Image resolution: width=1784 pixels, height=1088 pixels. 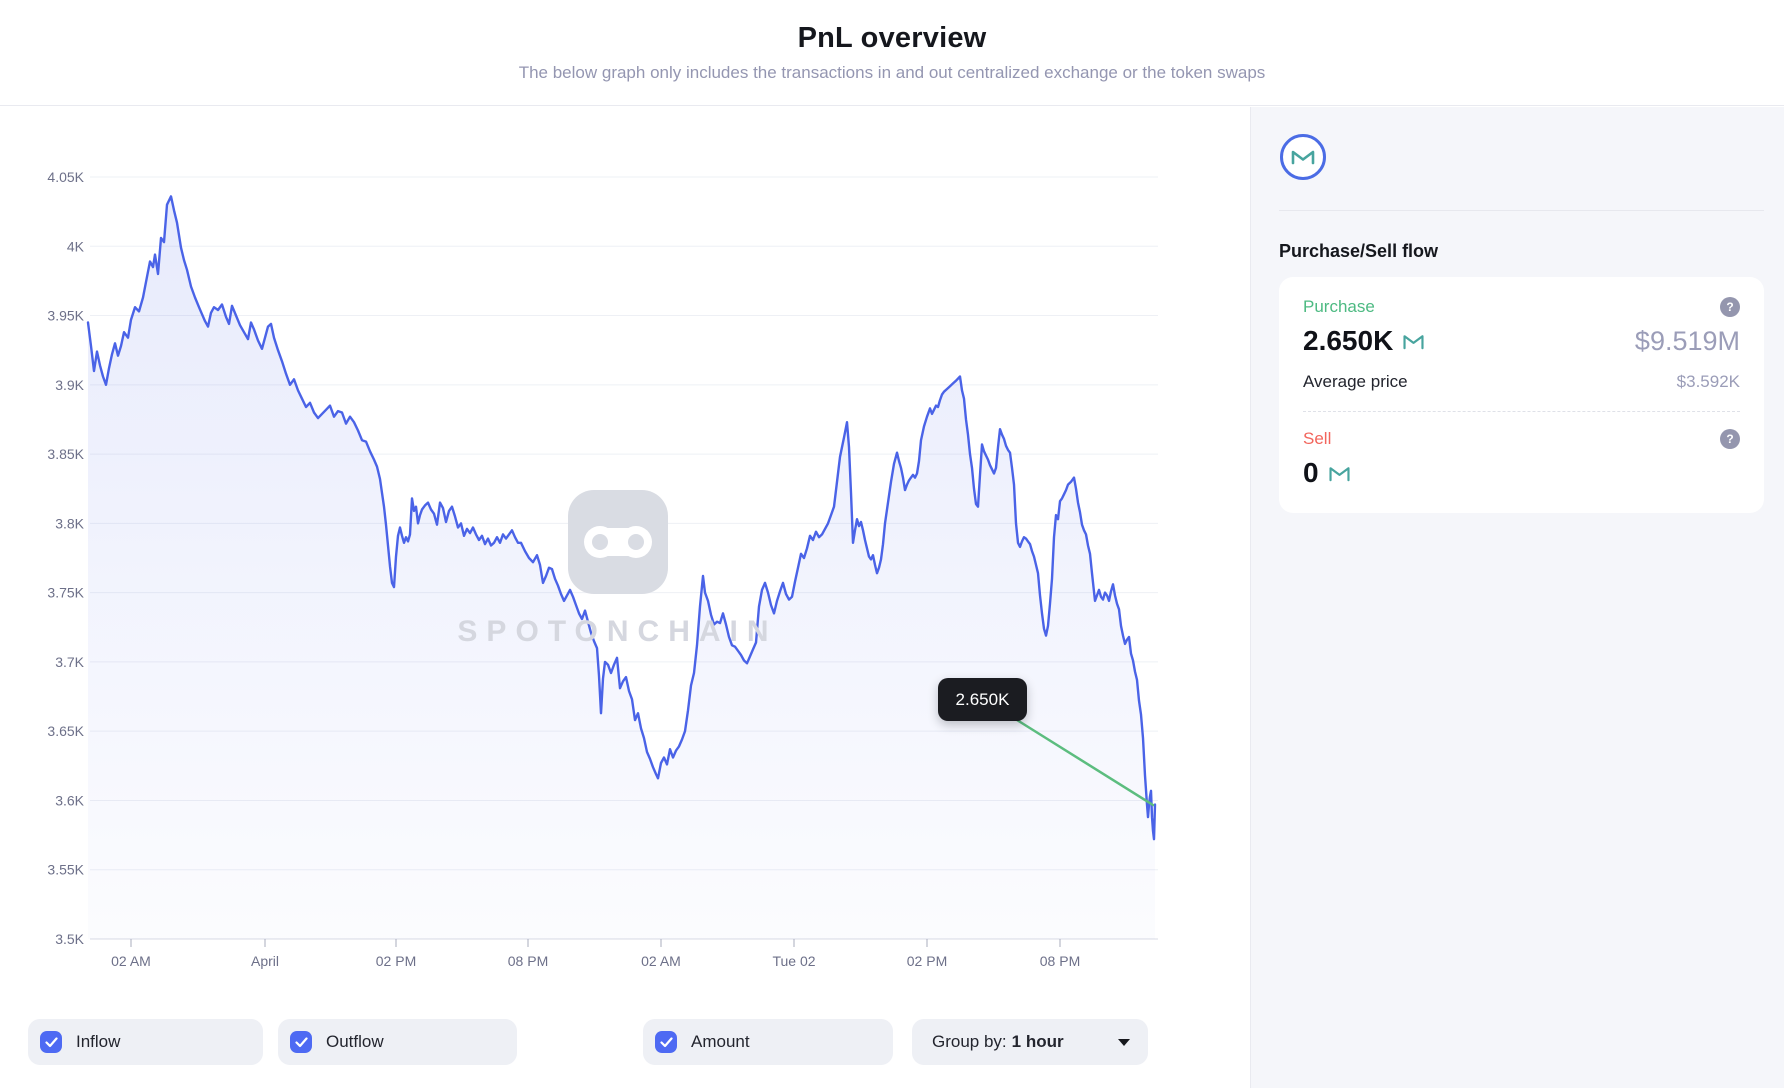 What do you see at coordinates (625, 1042) in the screenshot?
I see `chart-controls: Inflow Outflow A` at bounding box center [625, 1042].